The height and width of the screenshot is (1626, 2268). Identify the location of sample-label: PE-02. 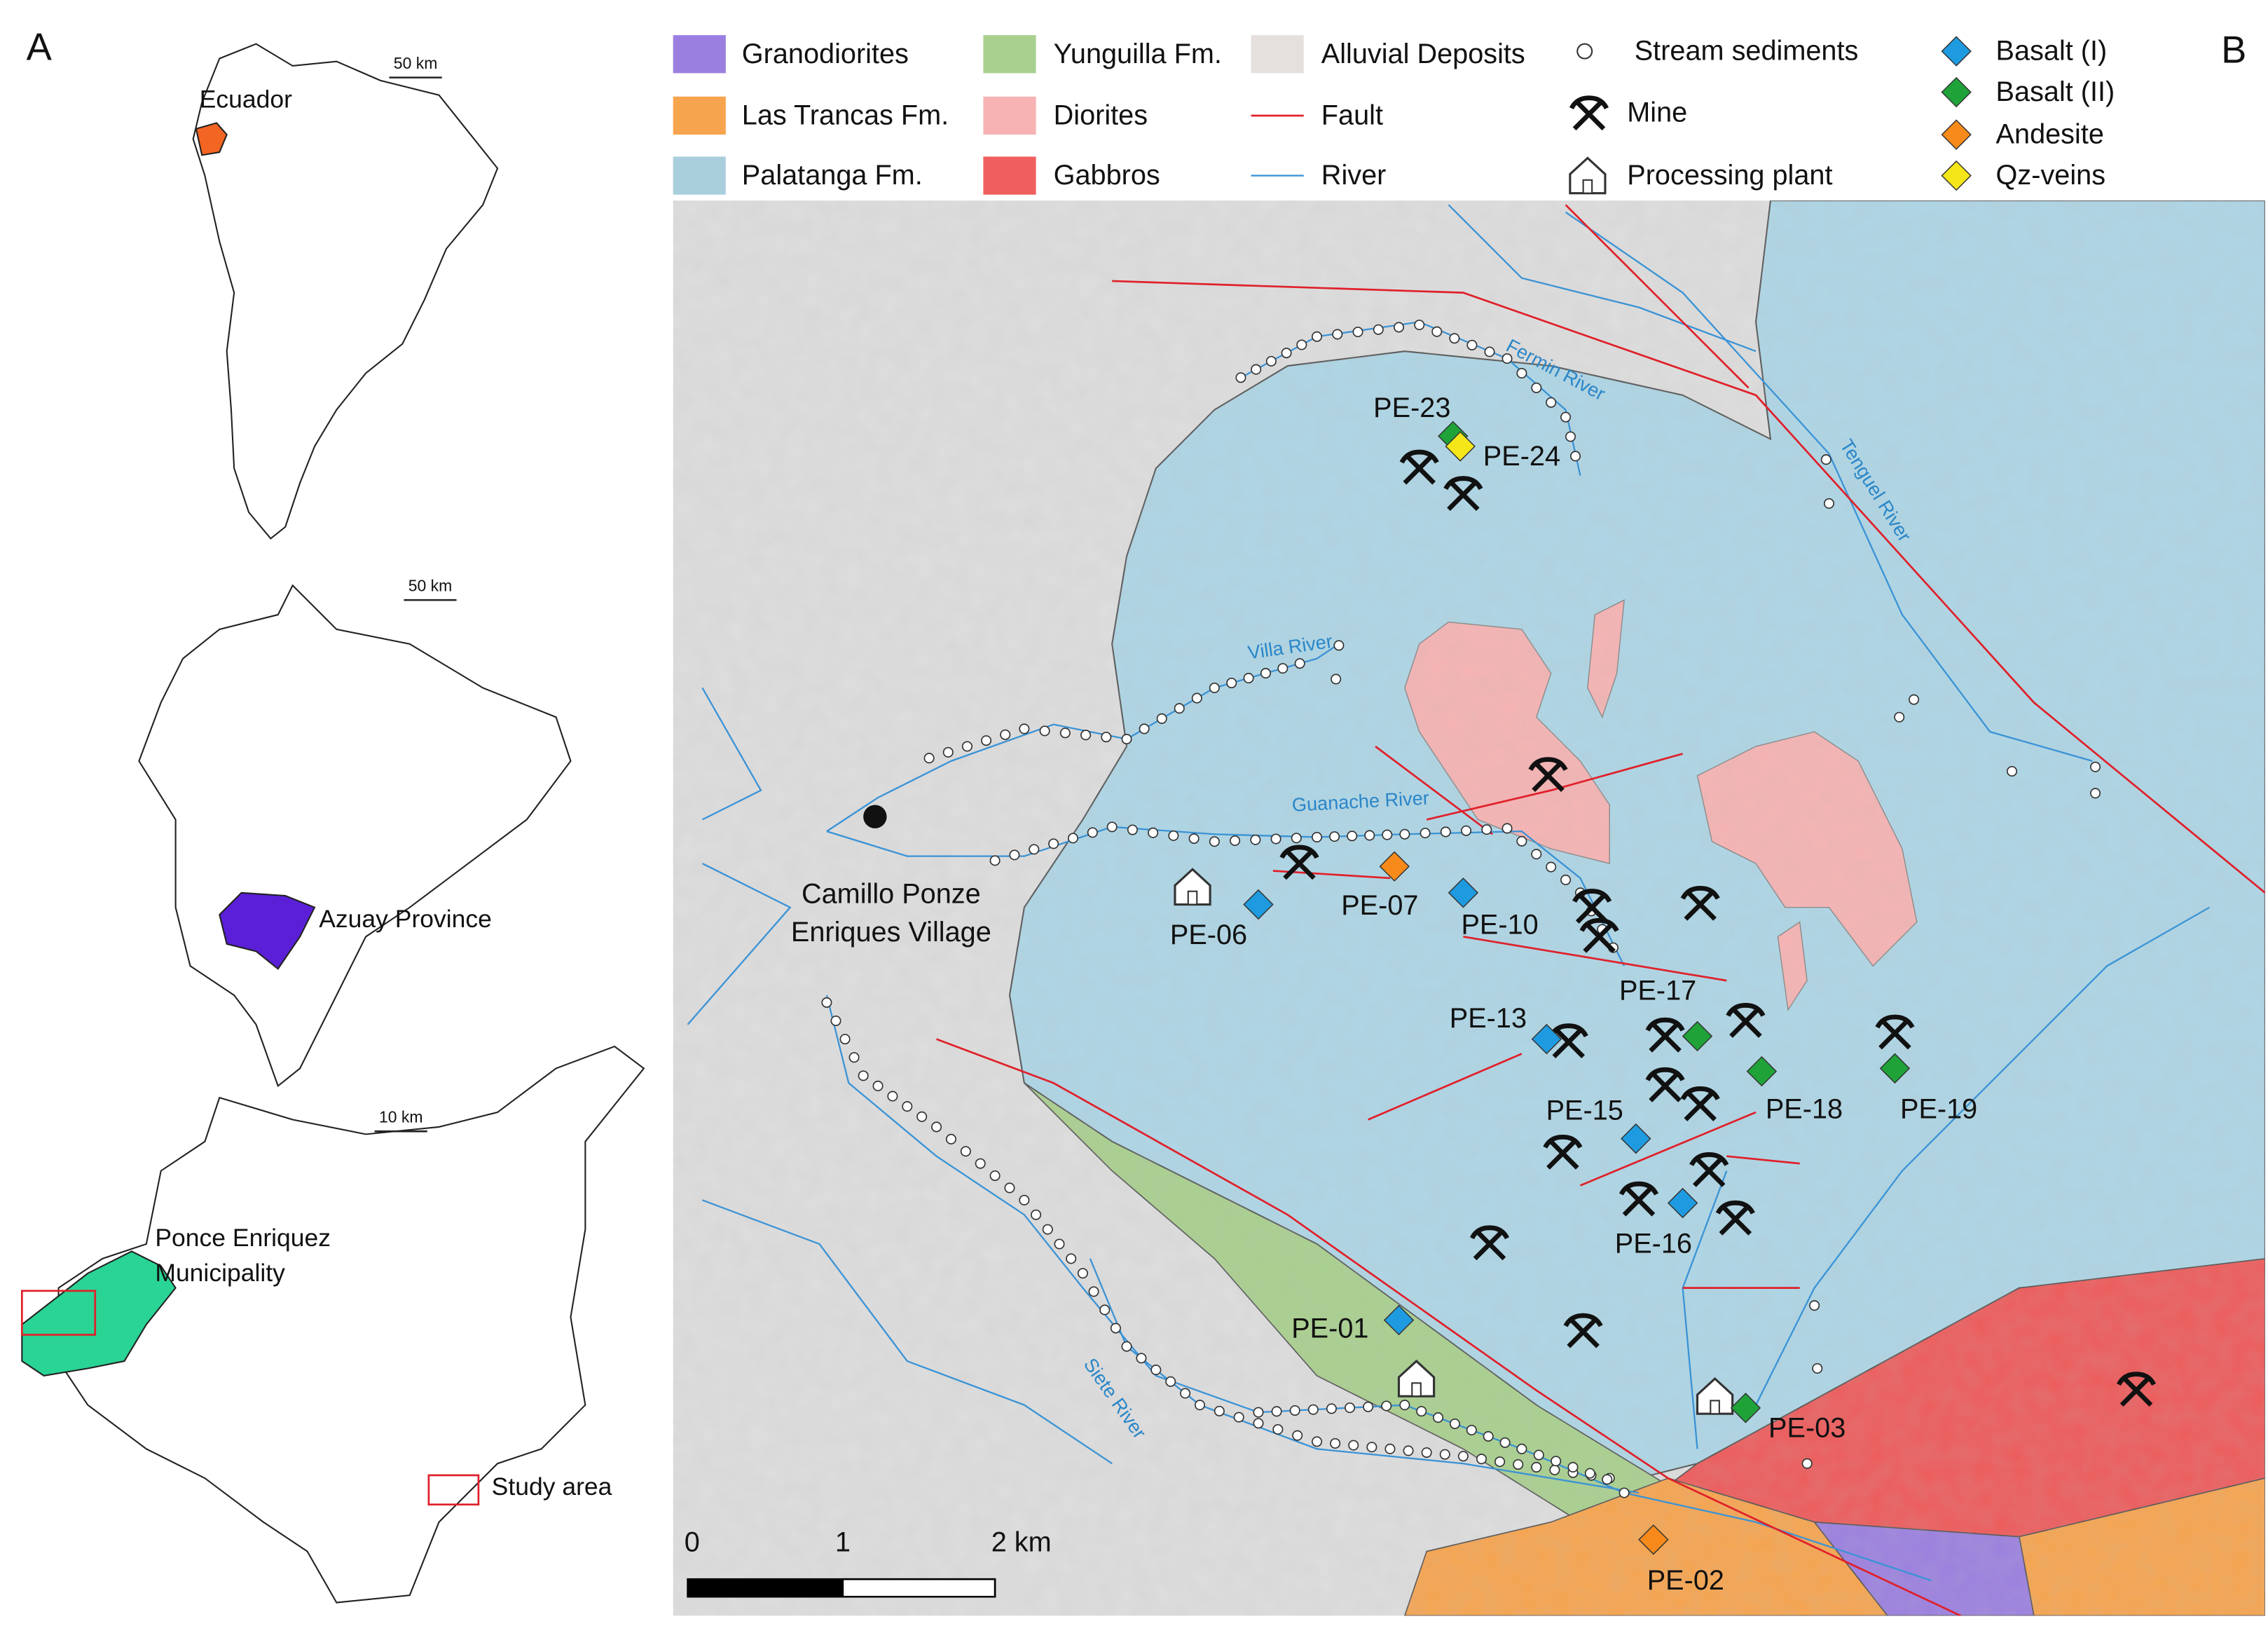
(1685, 1580).